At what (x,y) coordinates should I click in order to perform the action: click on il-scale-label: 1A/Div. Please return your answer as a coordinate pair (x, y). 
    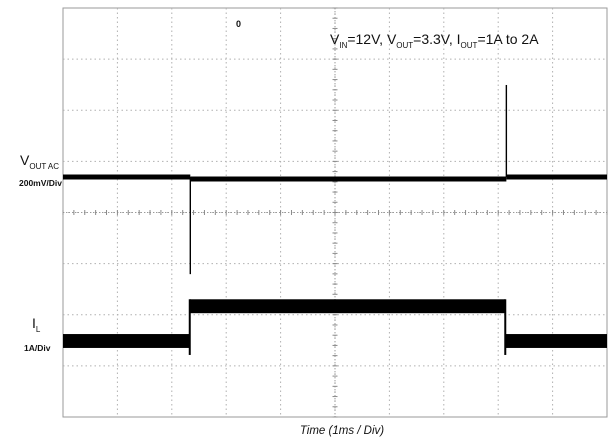
    Looking at the image, I should click on (37, 348).